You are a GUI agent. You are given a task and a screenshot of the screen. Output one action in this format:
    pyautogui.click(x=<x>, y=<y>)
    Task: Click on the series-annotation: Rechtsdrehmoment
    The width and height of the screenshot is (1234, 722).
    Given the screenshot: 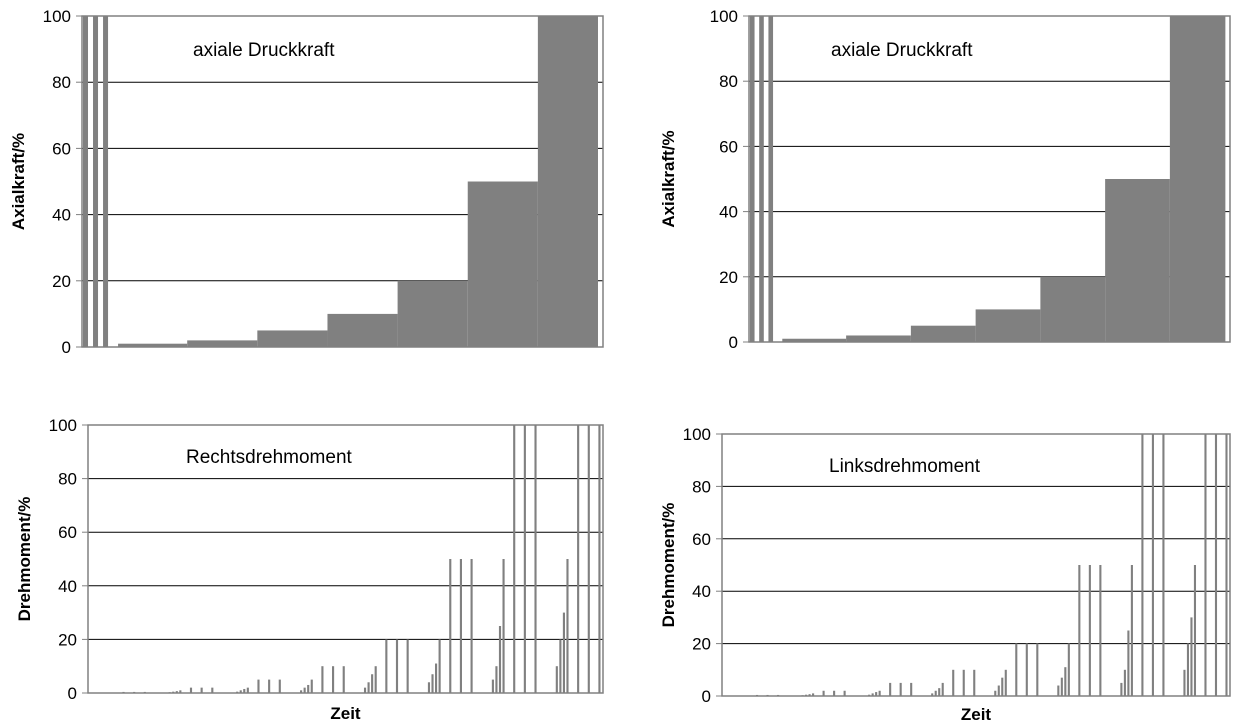 What is the action you would take?
    pyautogui.click(x=269, y=457)
    